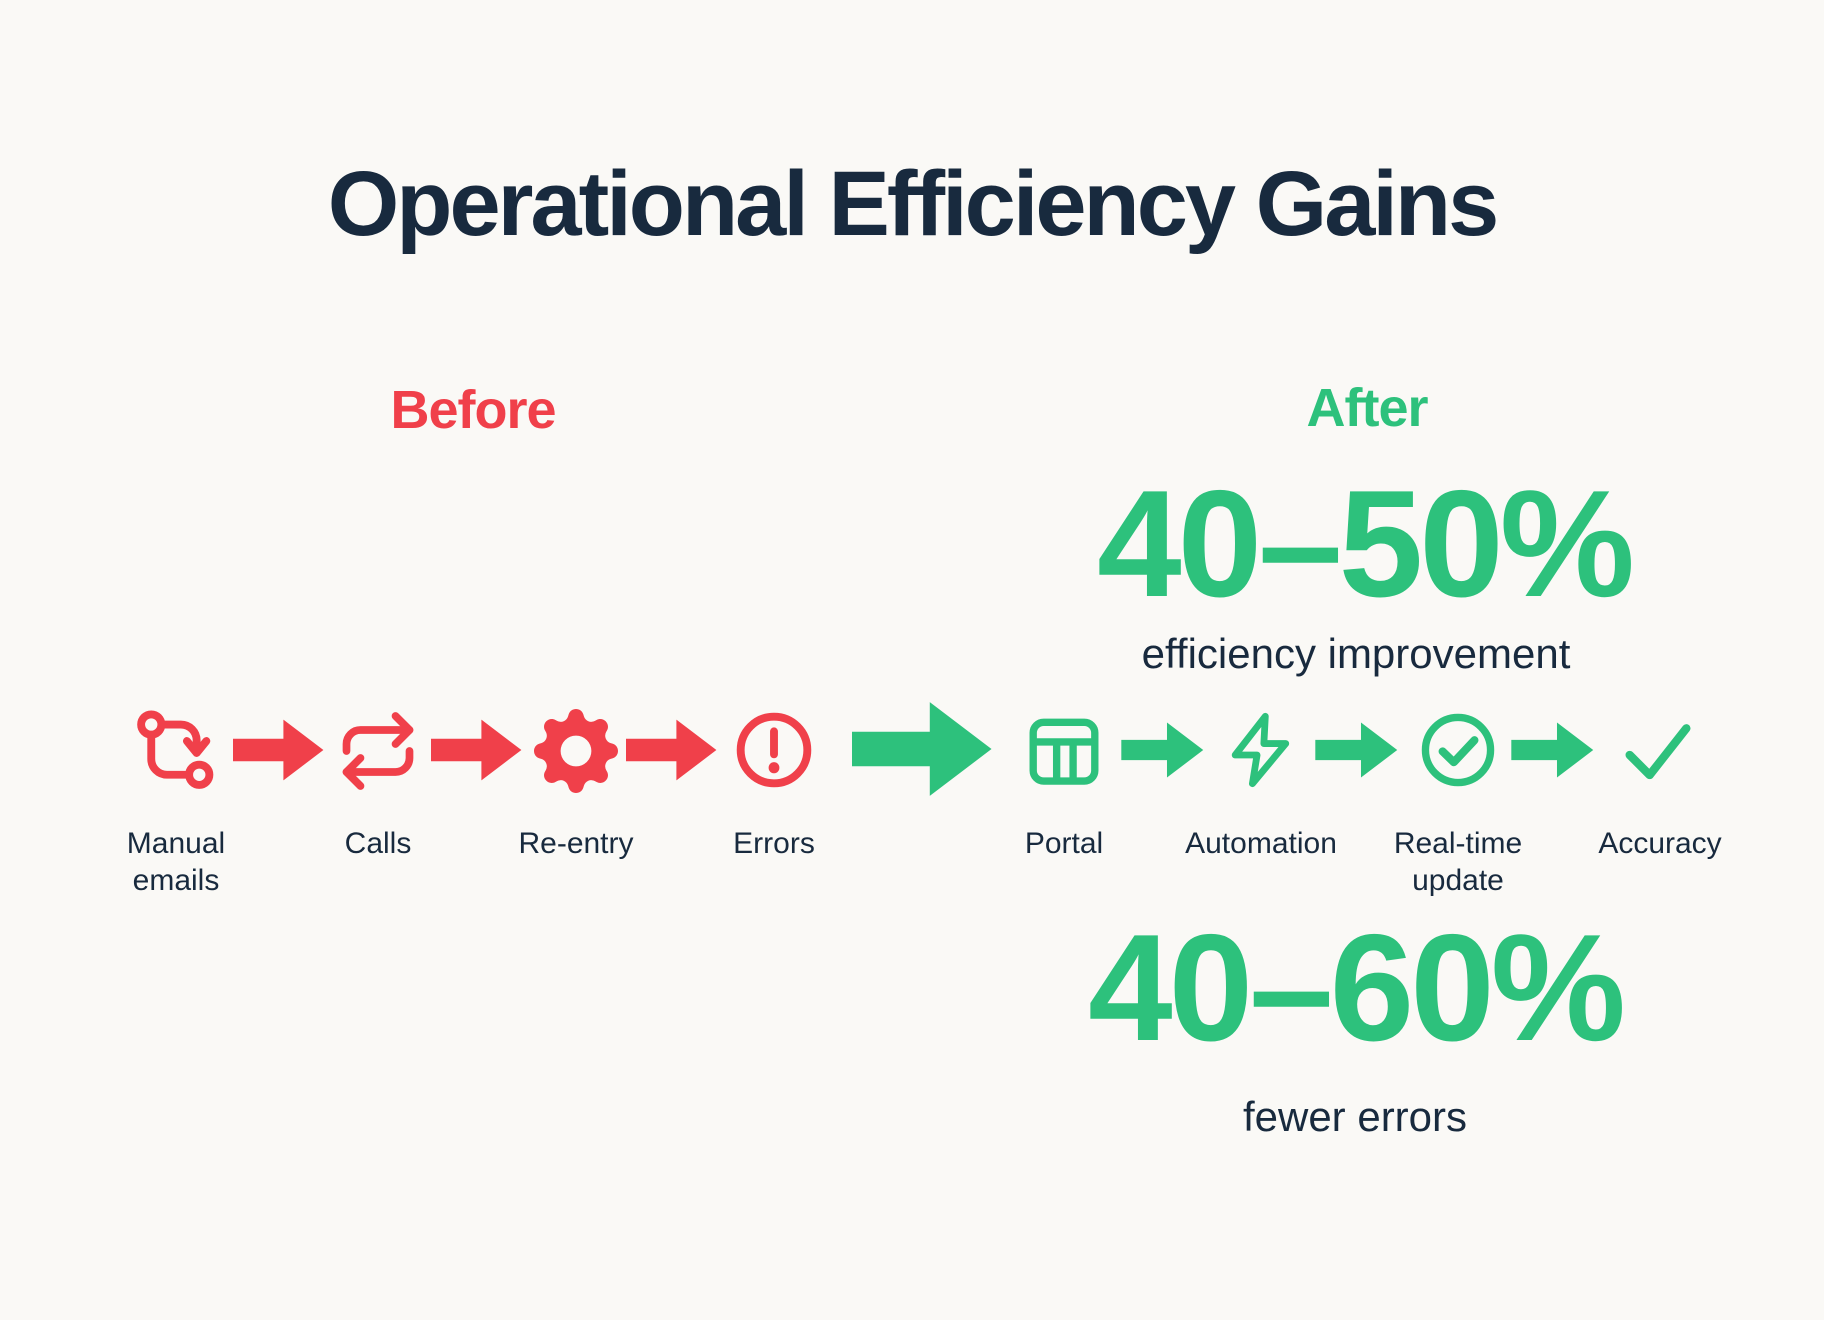 Image resolution: width=1824 pixels, height=1320 pixels. What do you see at coordinates (1355, 1116) in the screenshot?
I see `errors-stat-caption: fewer errors` at bounding box center [1355, 1116].